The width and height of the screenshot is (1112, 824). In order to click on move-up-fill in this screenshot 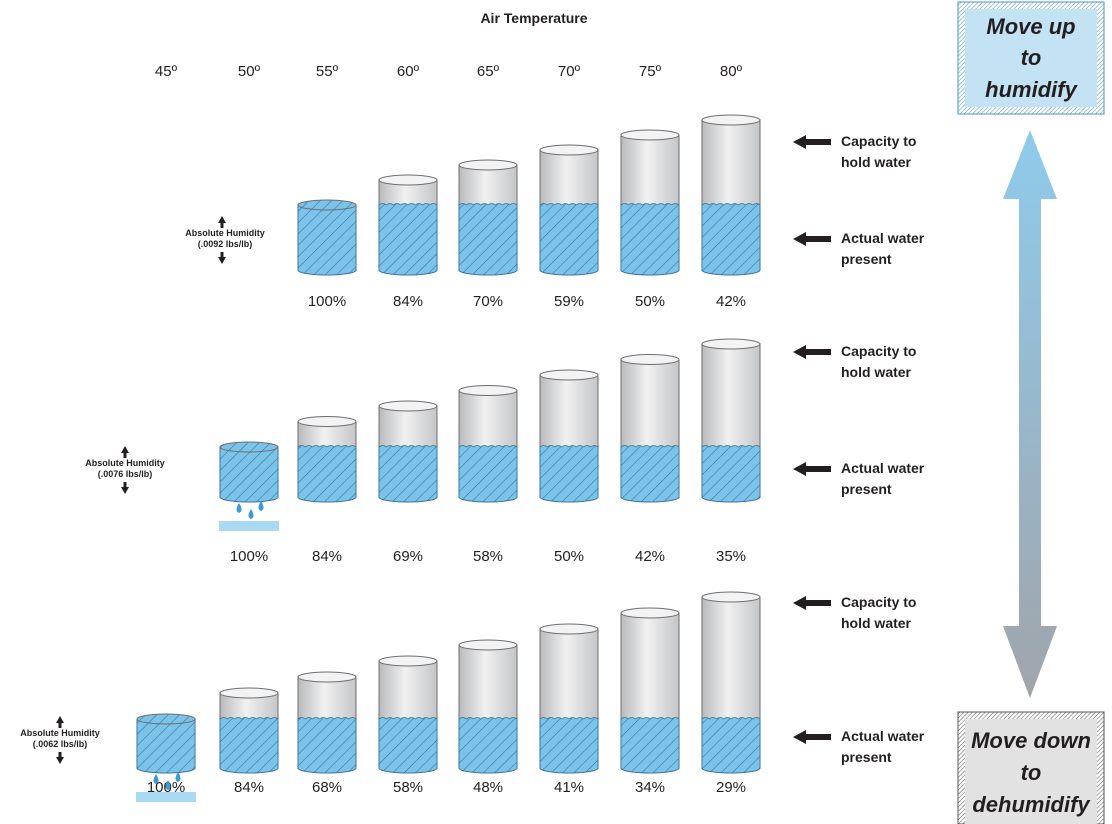, I will do `click(1031, 58)`.